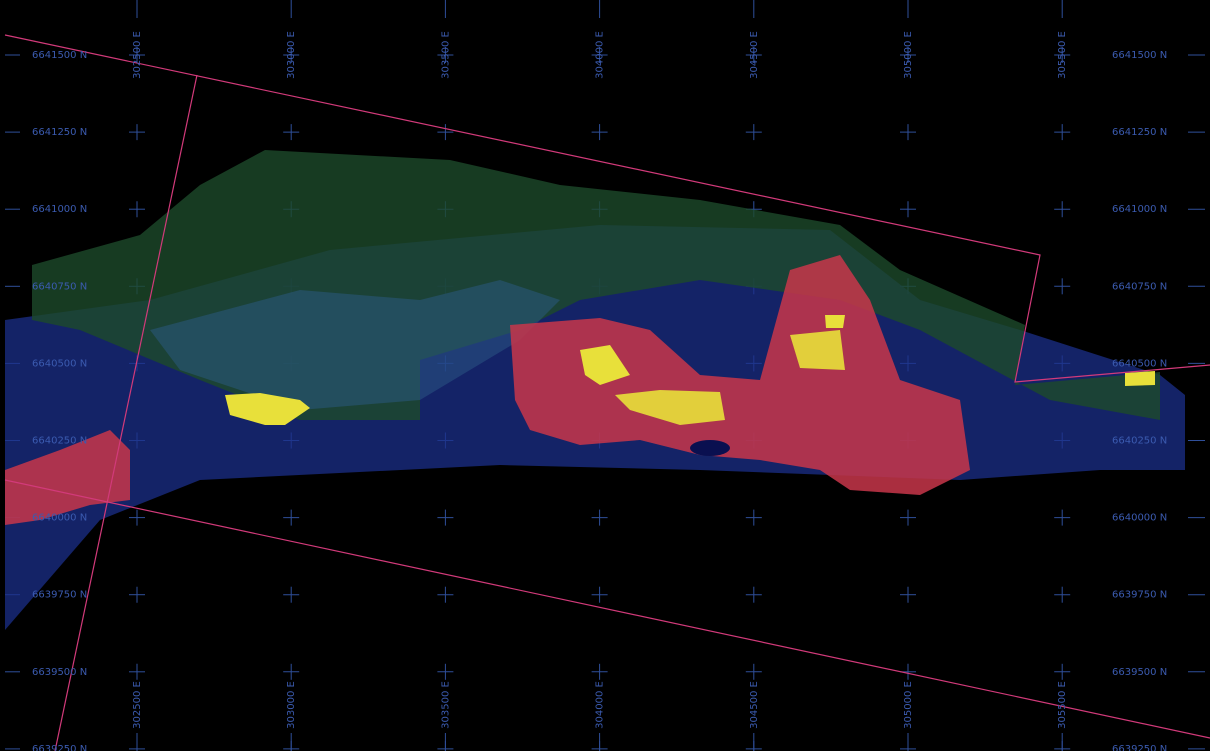 This screenshot has width=1210, height=751. Describe the element at coordinates (355, 345) in the screenshot. I see `overlap-zone` at that location.